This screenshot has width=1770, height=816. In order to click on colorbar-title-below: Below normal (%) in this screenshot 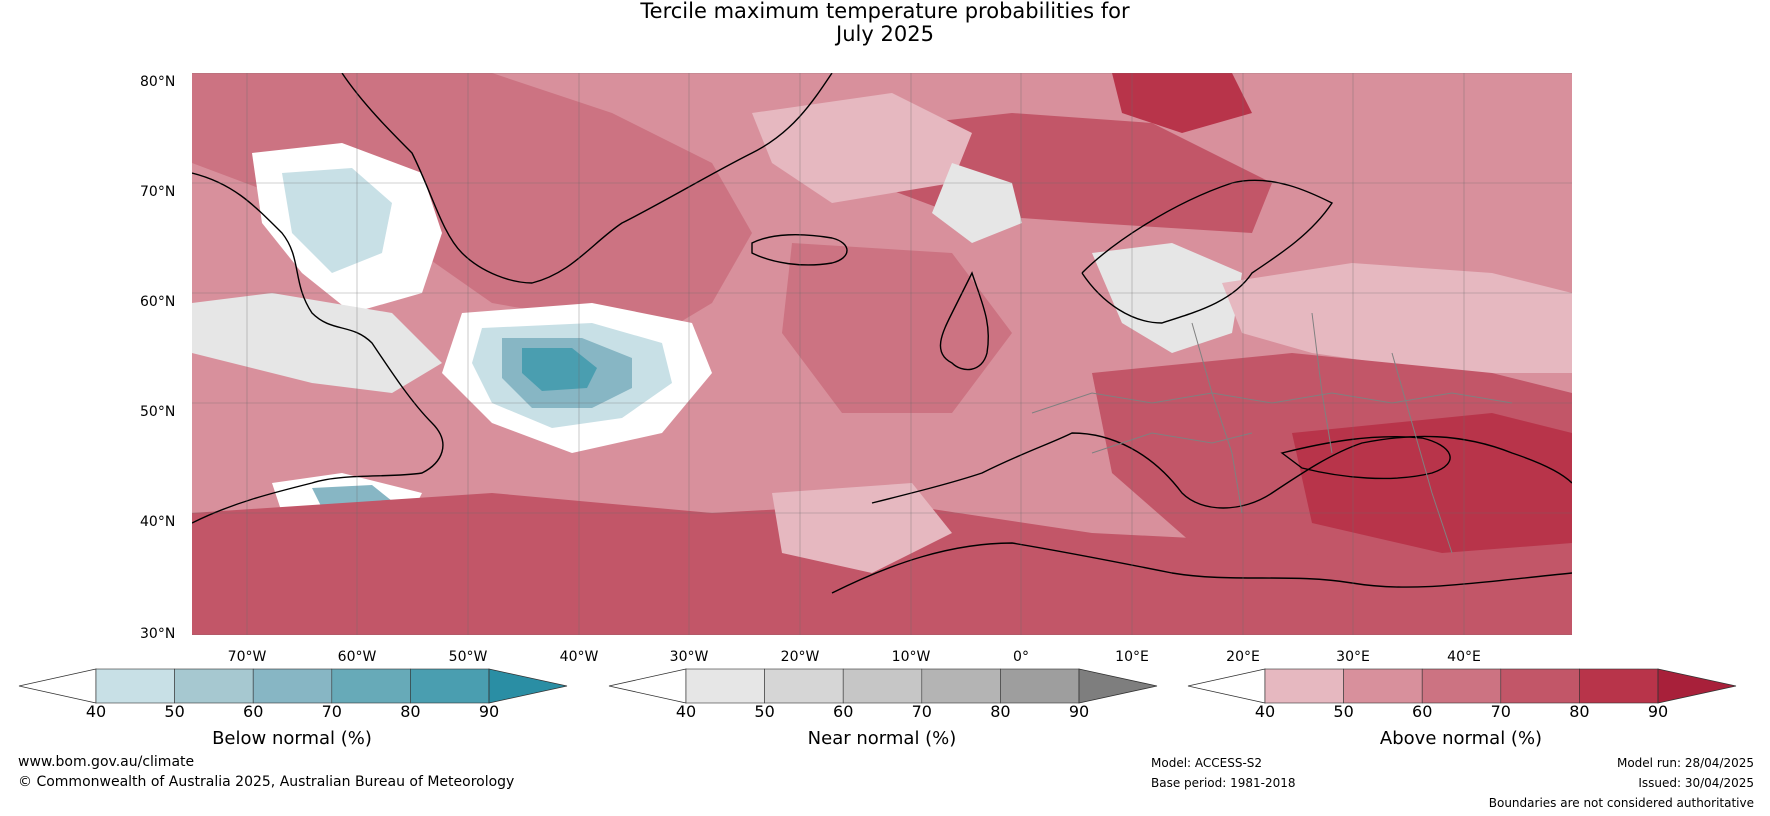, I will do `click(292, 738)`.